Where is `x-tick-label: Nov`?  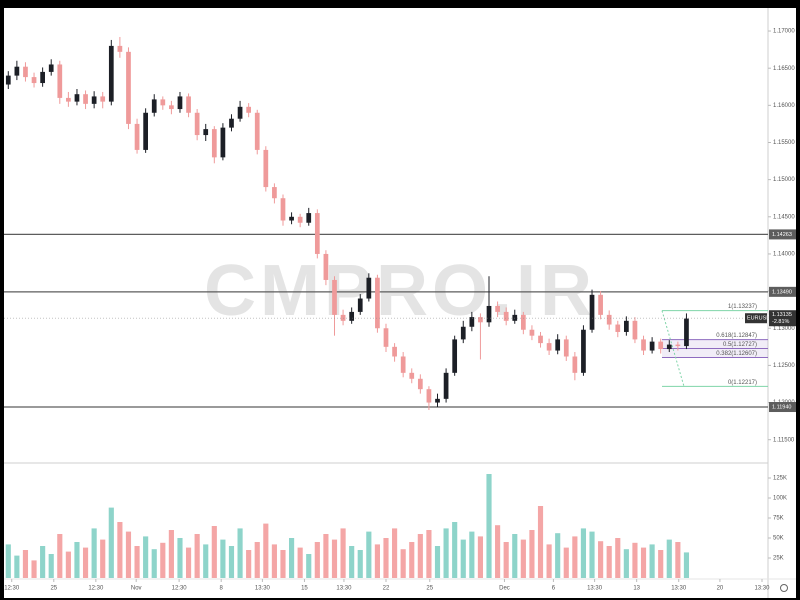 x-tick-label: Nov is located at coordinates (136, 589).